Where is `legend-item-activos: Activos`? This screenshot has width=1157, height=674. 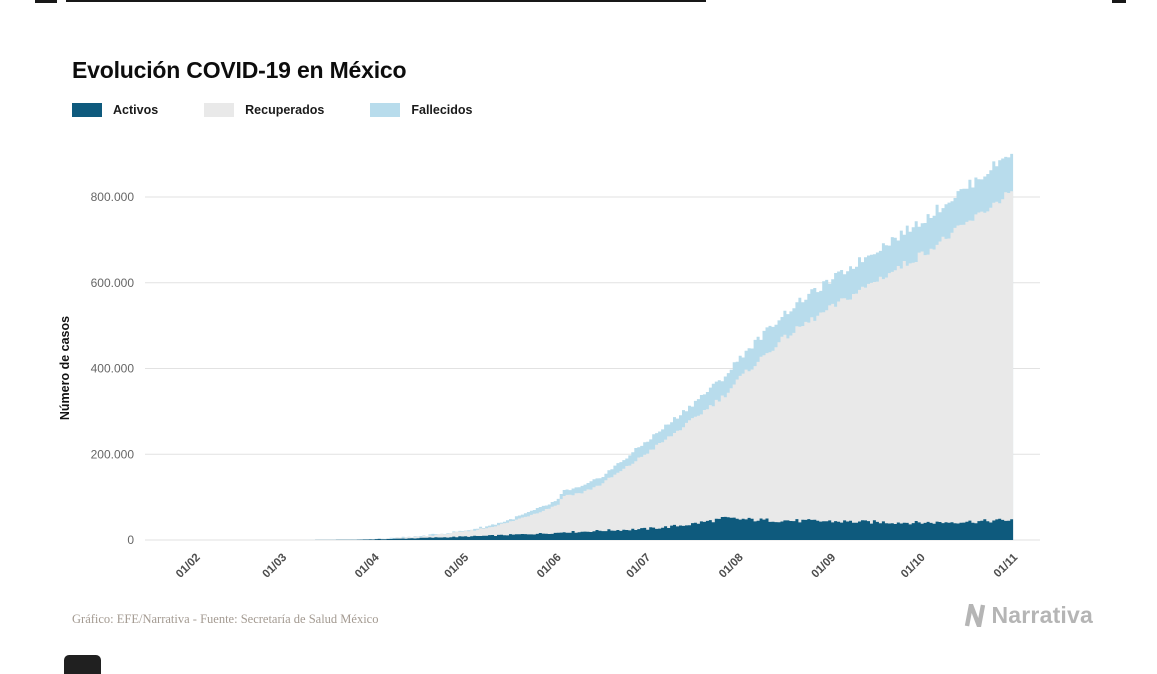 legend-item-activos: Activos is located at coordinates (115, 110).